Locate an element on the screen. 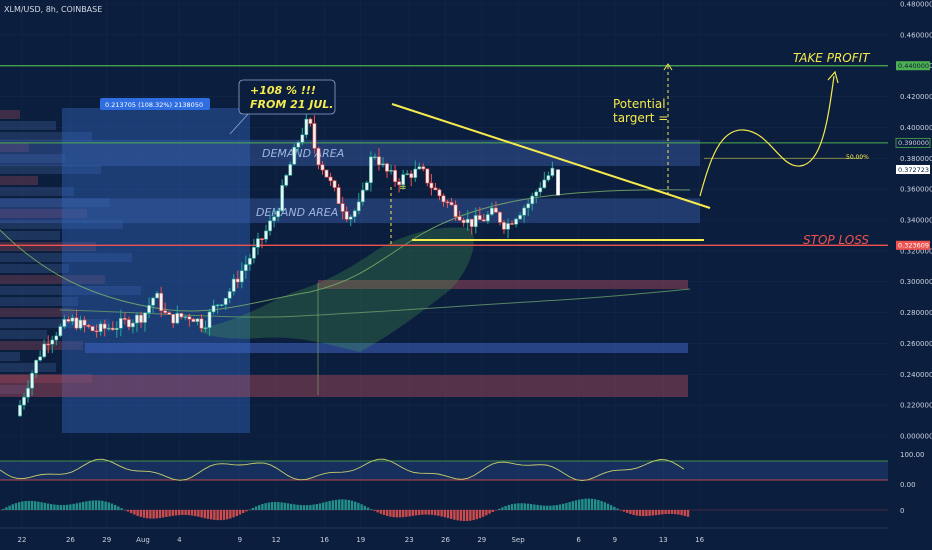  demand-area-label-upper: DEMAND AREA is located at coordinates (303, 153).